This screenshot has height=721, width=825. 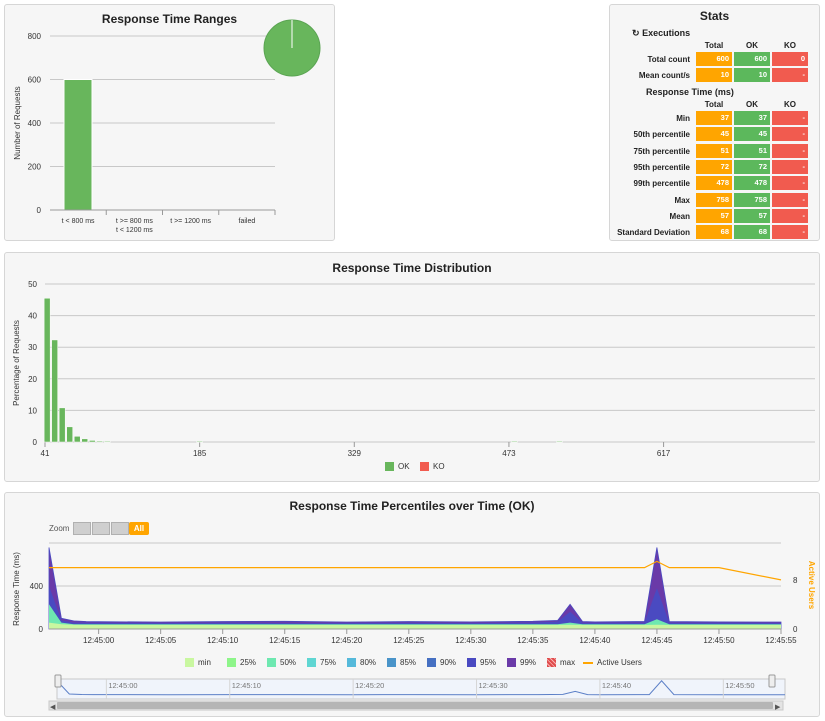 I want to click on pct-xtick-label: 12:45:00, so click(x=99, y=640).